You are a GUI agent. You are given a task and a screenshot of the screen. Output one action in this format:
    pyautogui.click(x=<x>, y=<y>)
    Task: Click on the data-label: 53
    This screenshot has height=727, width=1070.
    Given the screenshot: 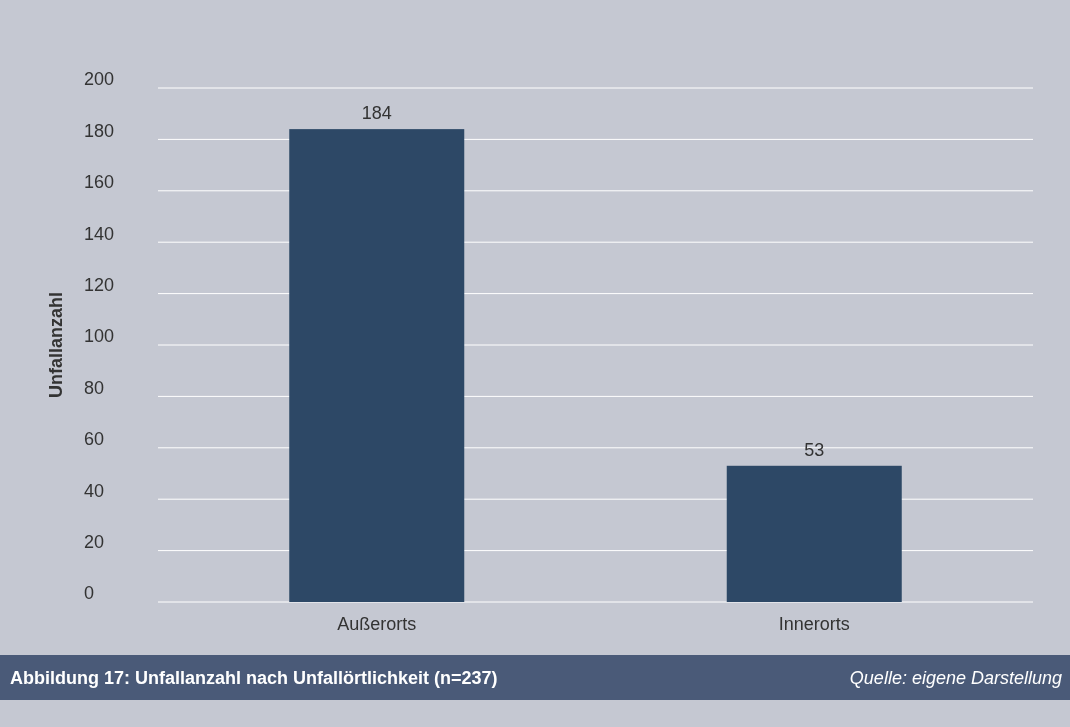 What is the action you would take?
    pyautogui.click(x=814, y=449)
    